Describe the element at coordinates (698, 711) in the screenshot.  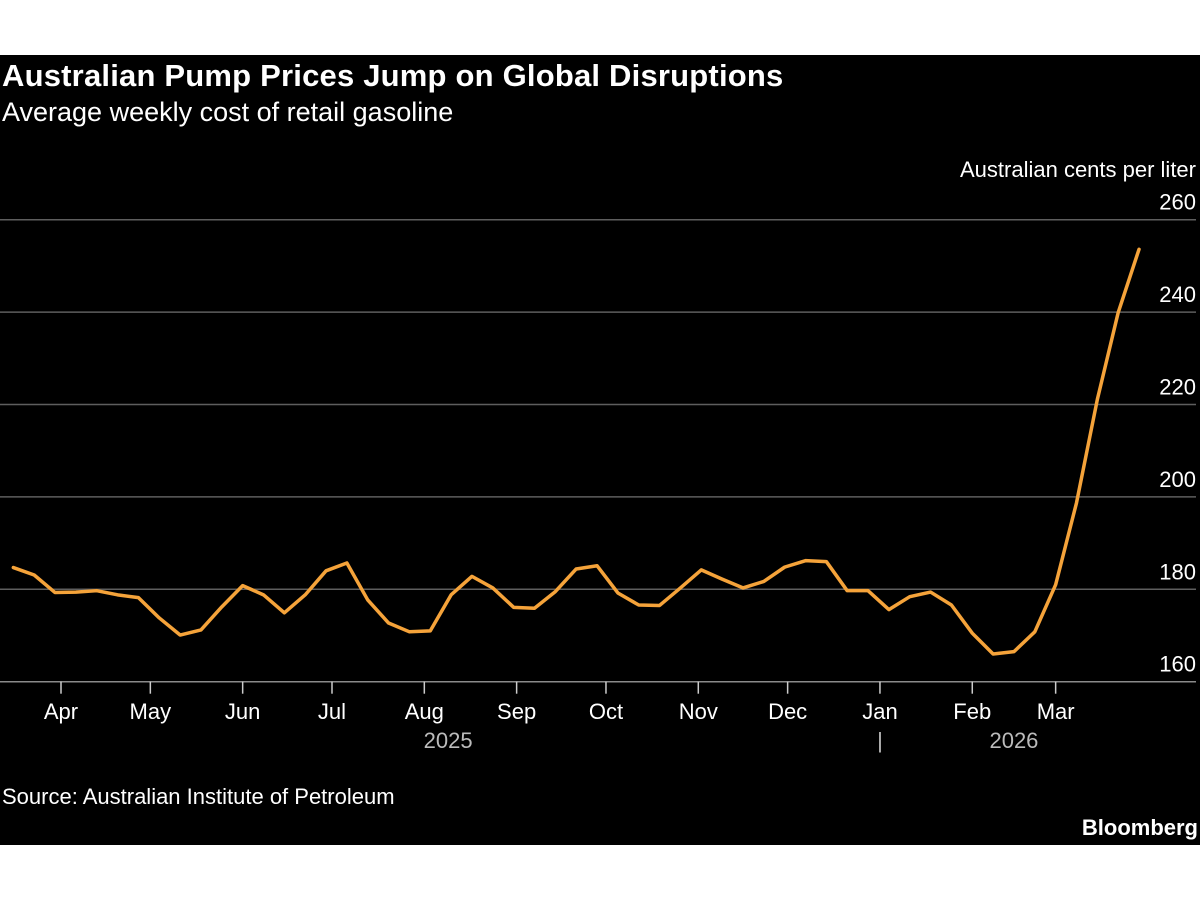
I see `x-tick-label: Nov` at that location.